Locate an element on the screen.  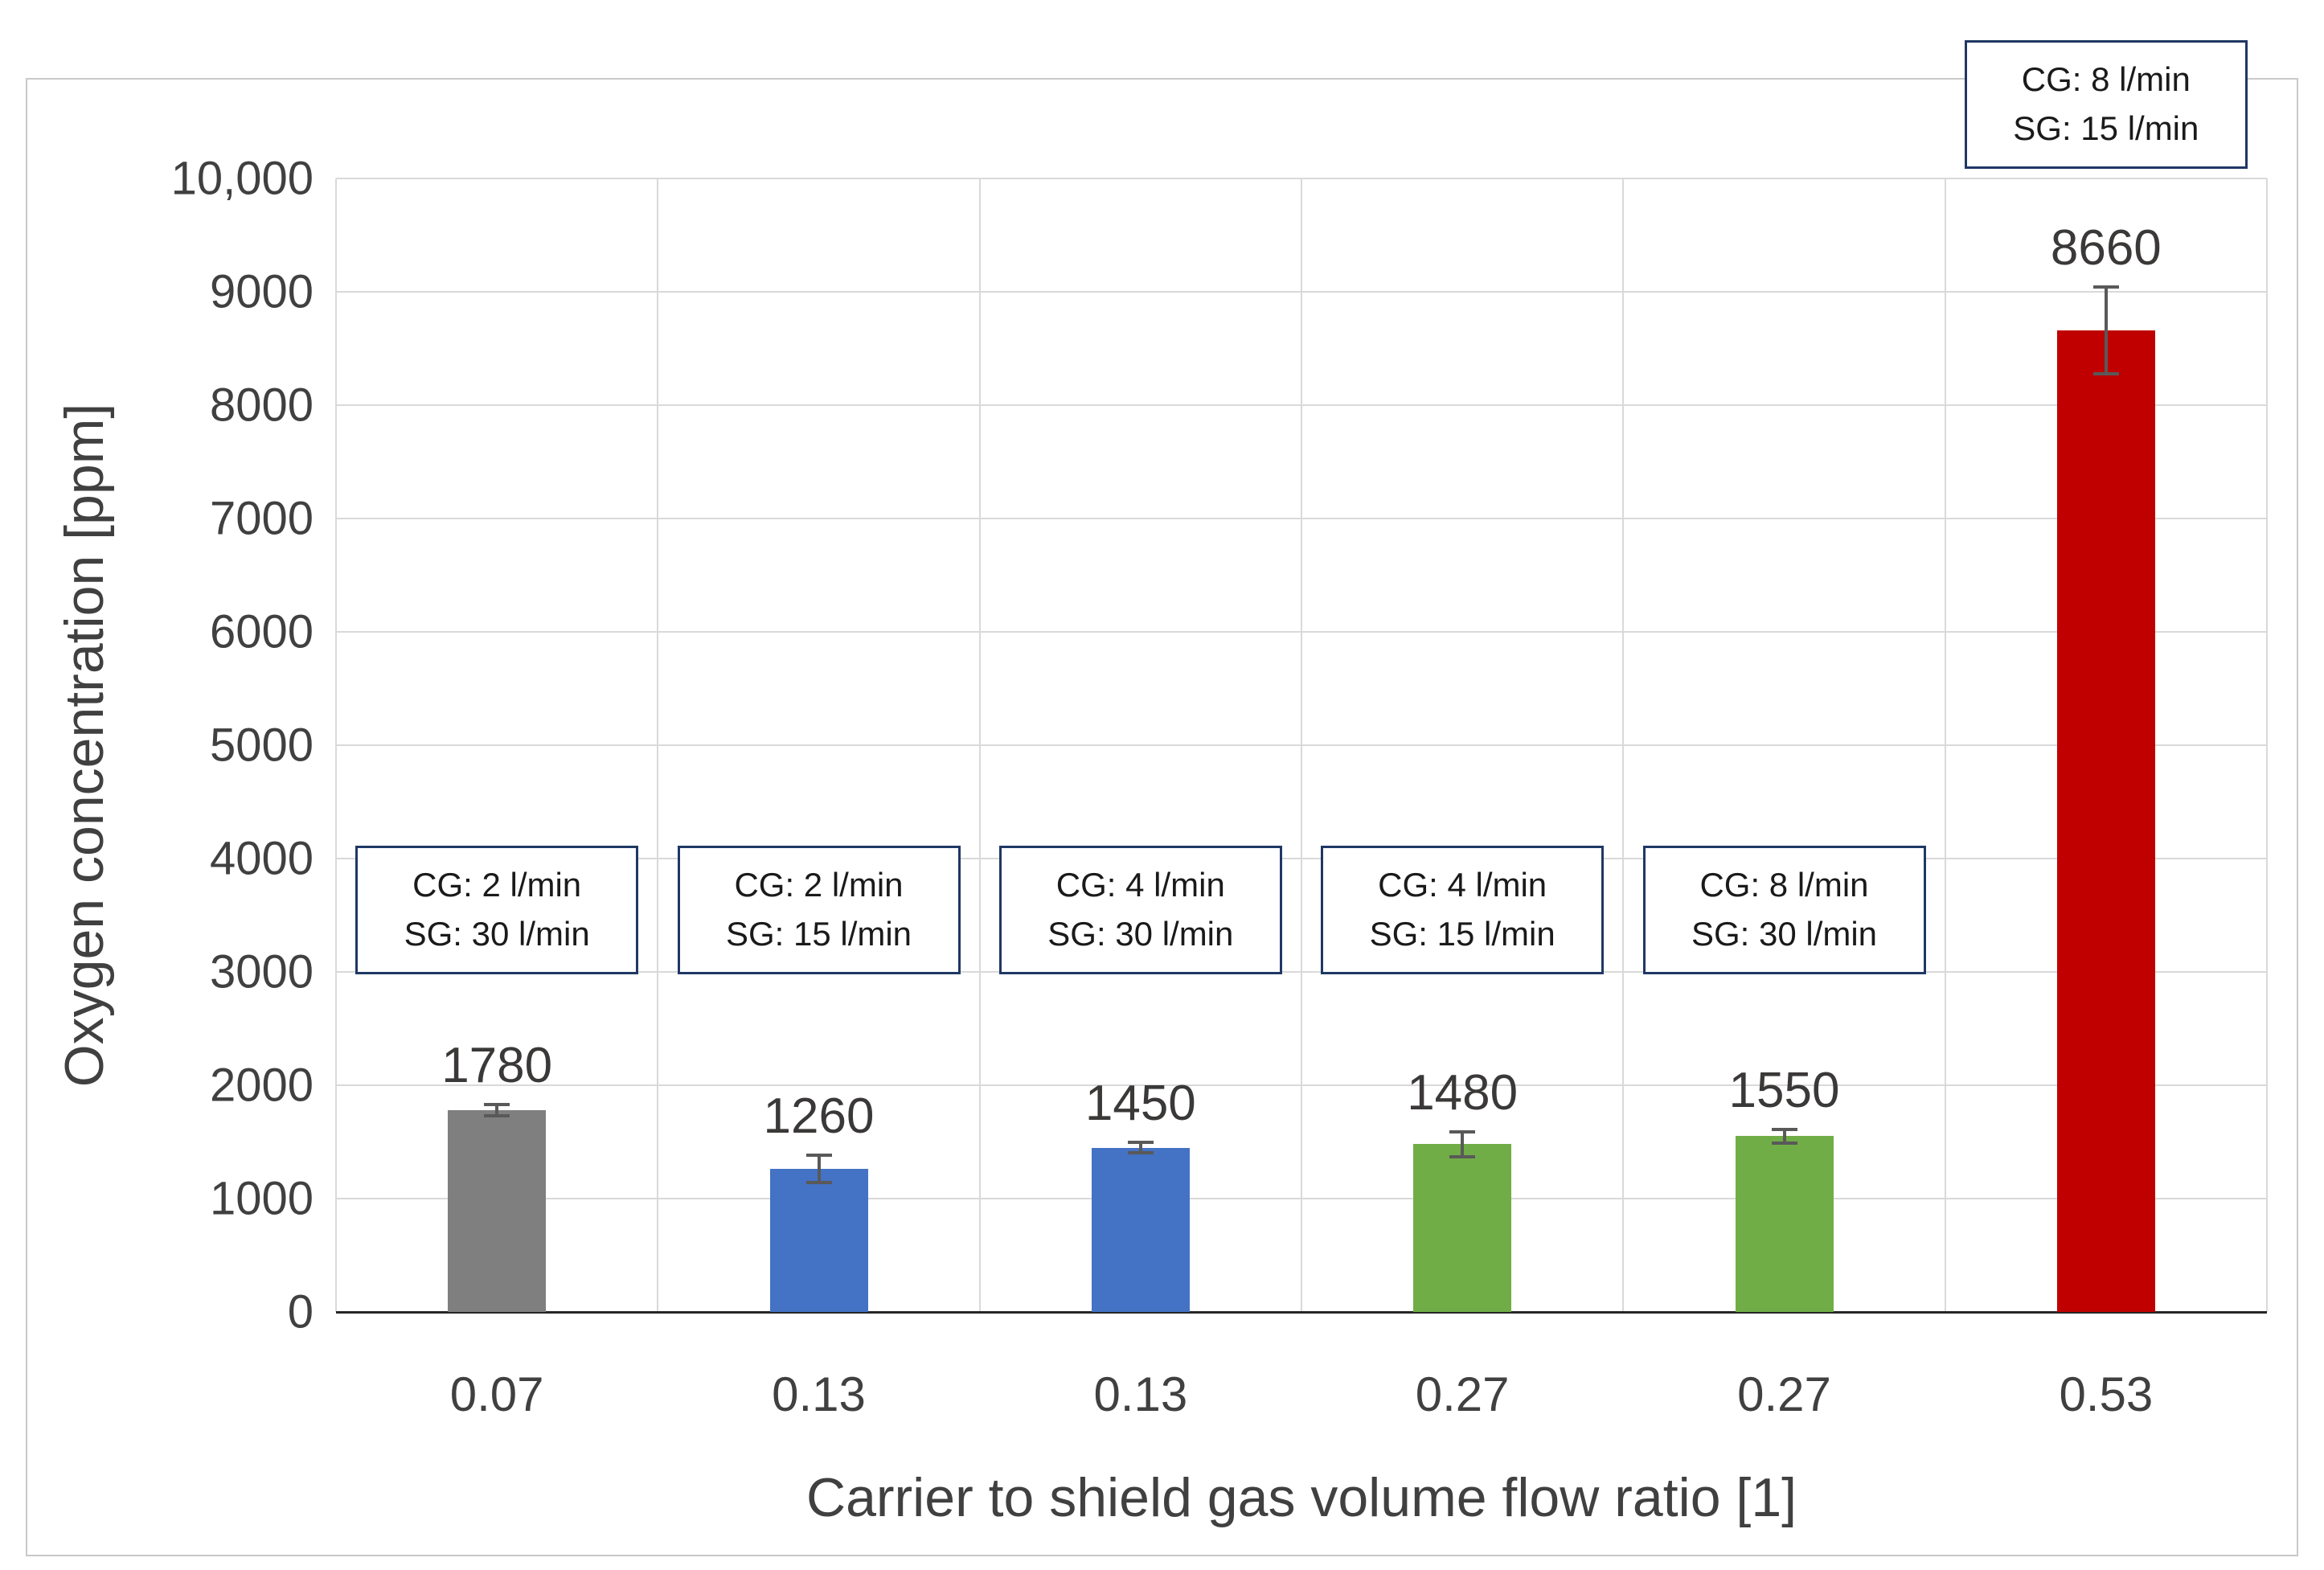
x-axis-line is located at coordinates (1301, 1312).